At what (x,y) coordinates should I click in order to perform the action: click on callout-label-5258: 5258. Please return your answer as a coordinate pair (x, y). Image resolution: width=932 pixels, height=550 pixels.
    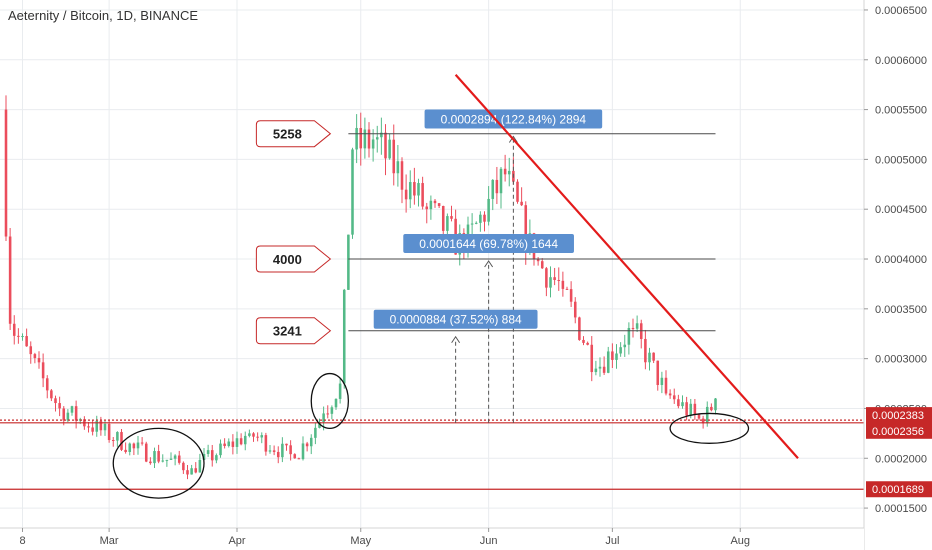
    Looking at the image, I should click on (287, 134).